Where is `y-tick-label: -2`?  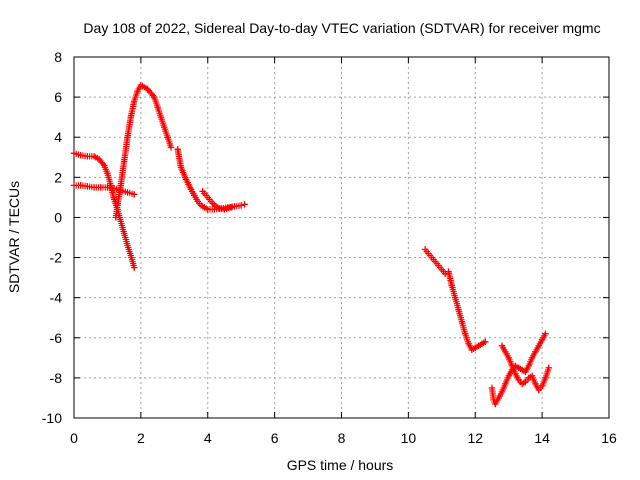 y-tick-label: -2 is located at coordinates (56, 258).